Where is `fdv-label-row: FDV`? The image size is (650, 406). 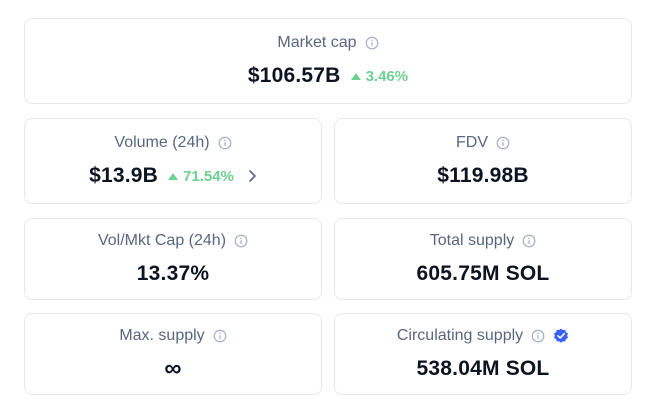 fdv-label-row: FDV is located at coordinates (483, 143).